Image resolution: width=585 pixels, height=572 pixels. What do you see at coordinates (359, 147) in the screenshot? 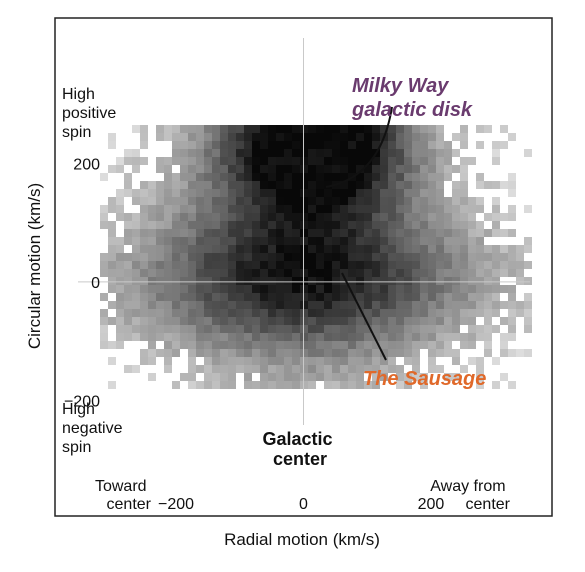
I see `disk-leader-line` at bounding box center [359, 147].